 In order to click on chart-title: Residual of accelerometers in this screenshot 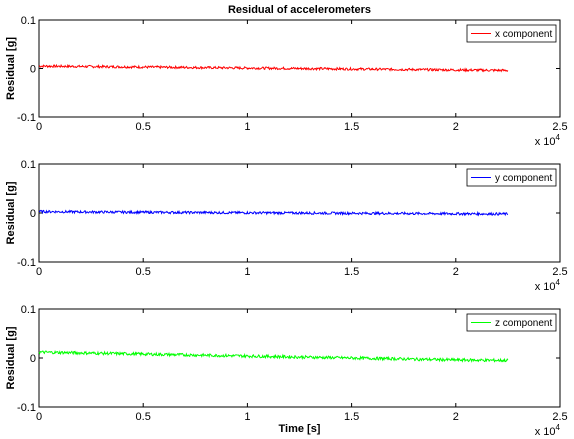, I will do `click(299, 10)`.